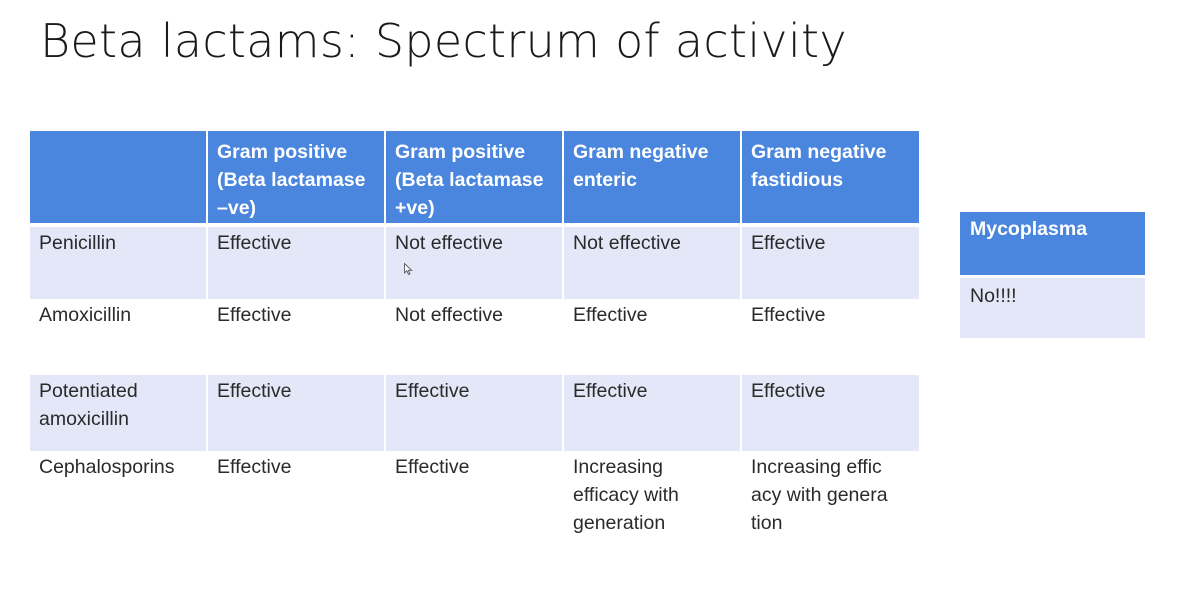  I want to click on header-gram-positive-bl-positive: Gram positive (Beta lactamase +ve), so click(474, 177).